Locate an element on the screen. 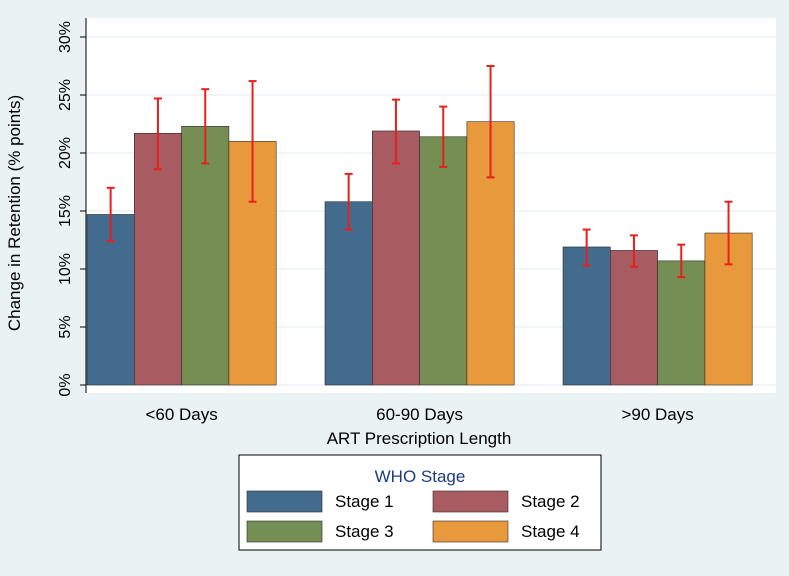  y-tick-label: 15% is located at coordinates (65, 211).